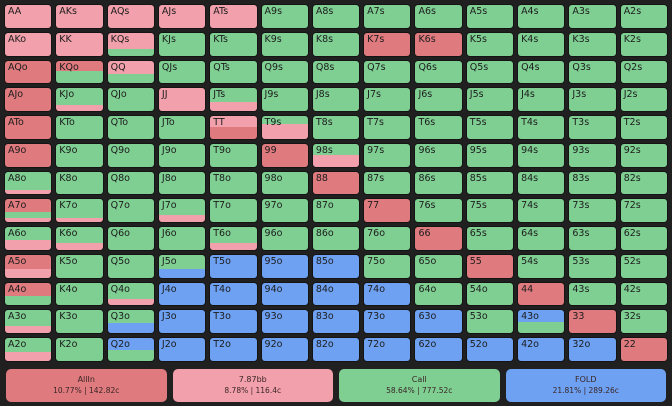 The image size is (672, 406). What do you see at coordinates (233, 16) in the screenshot?
I see `hand-cell: ATs` at bounding box center [233, 16].